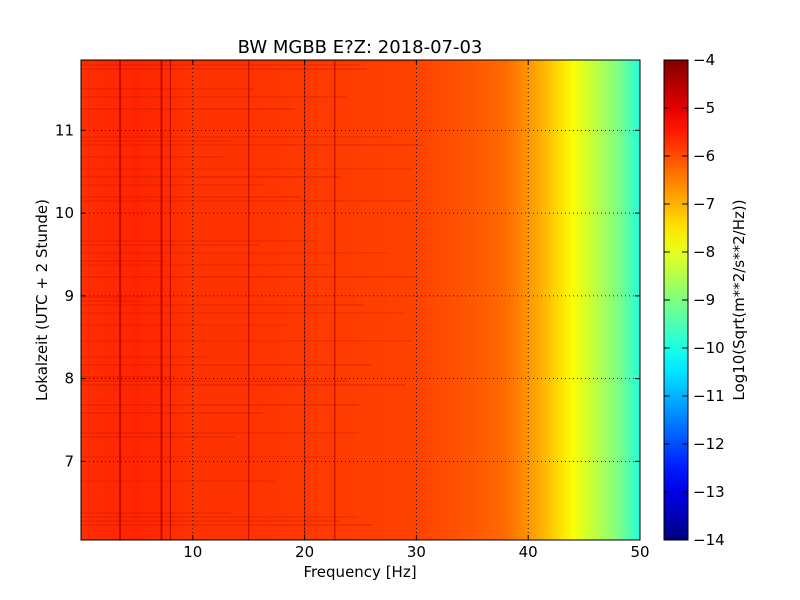  Describe the element at coordinates (64, 130) in the screenshot. I see `y-tick-label: 11` at that location.